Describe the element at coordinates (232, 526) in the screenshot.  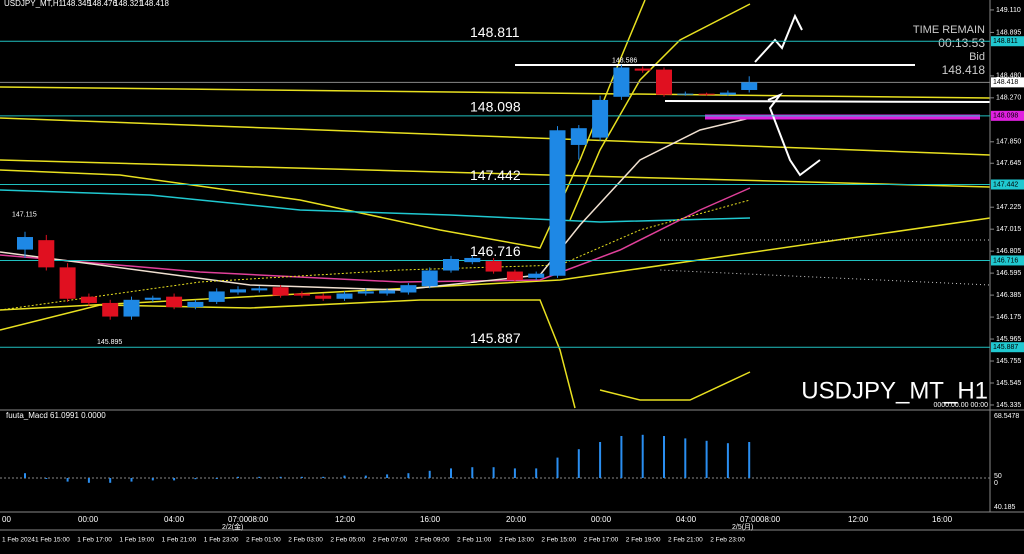
I see `date-mark: 2/2(金)` at that location.